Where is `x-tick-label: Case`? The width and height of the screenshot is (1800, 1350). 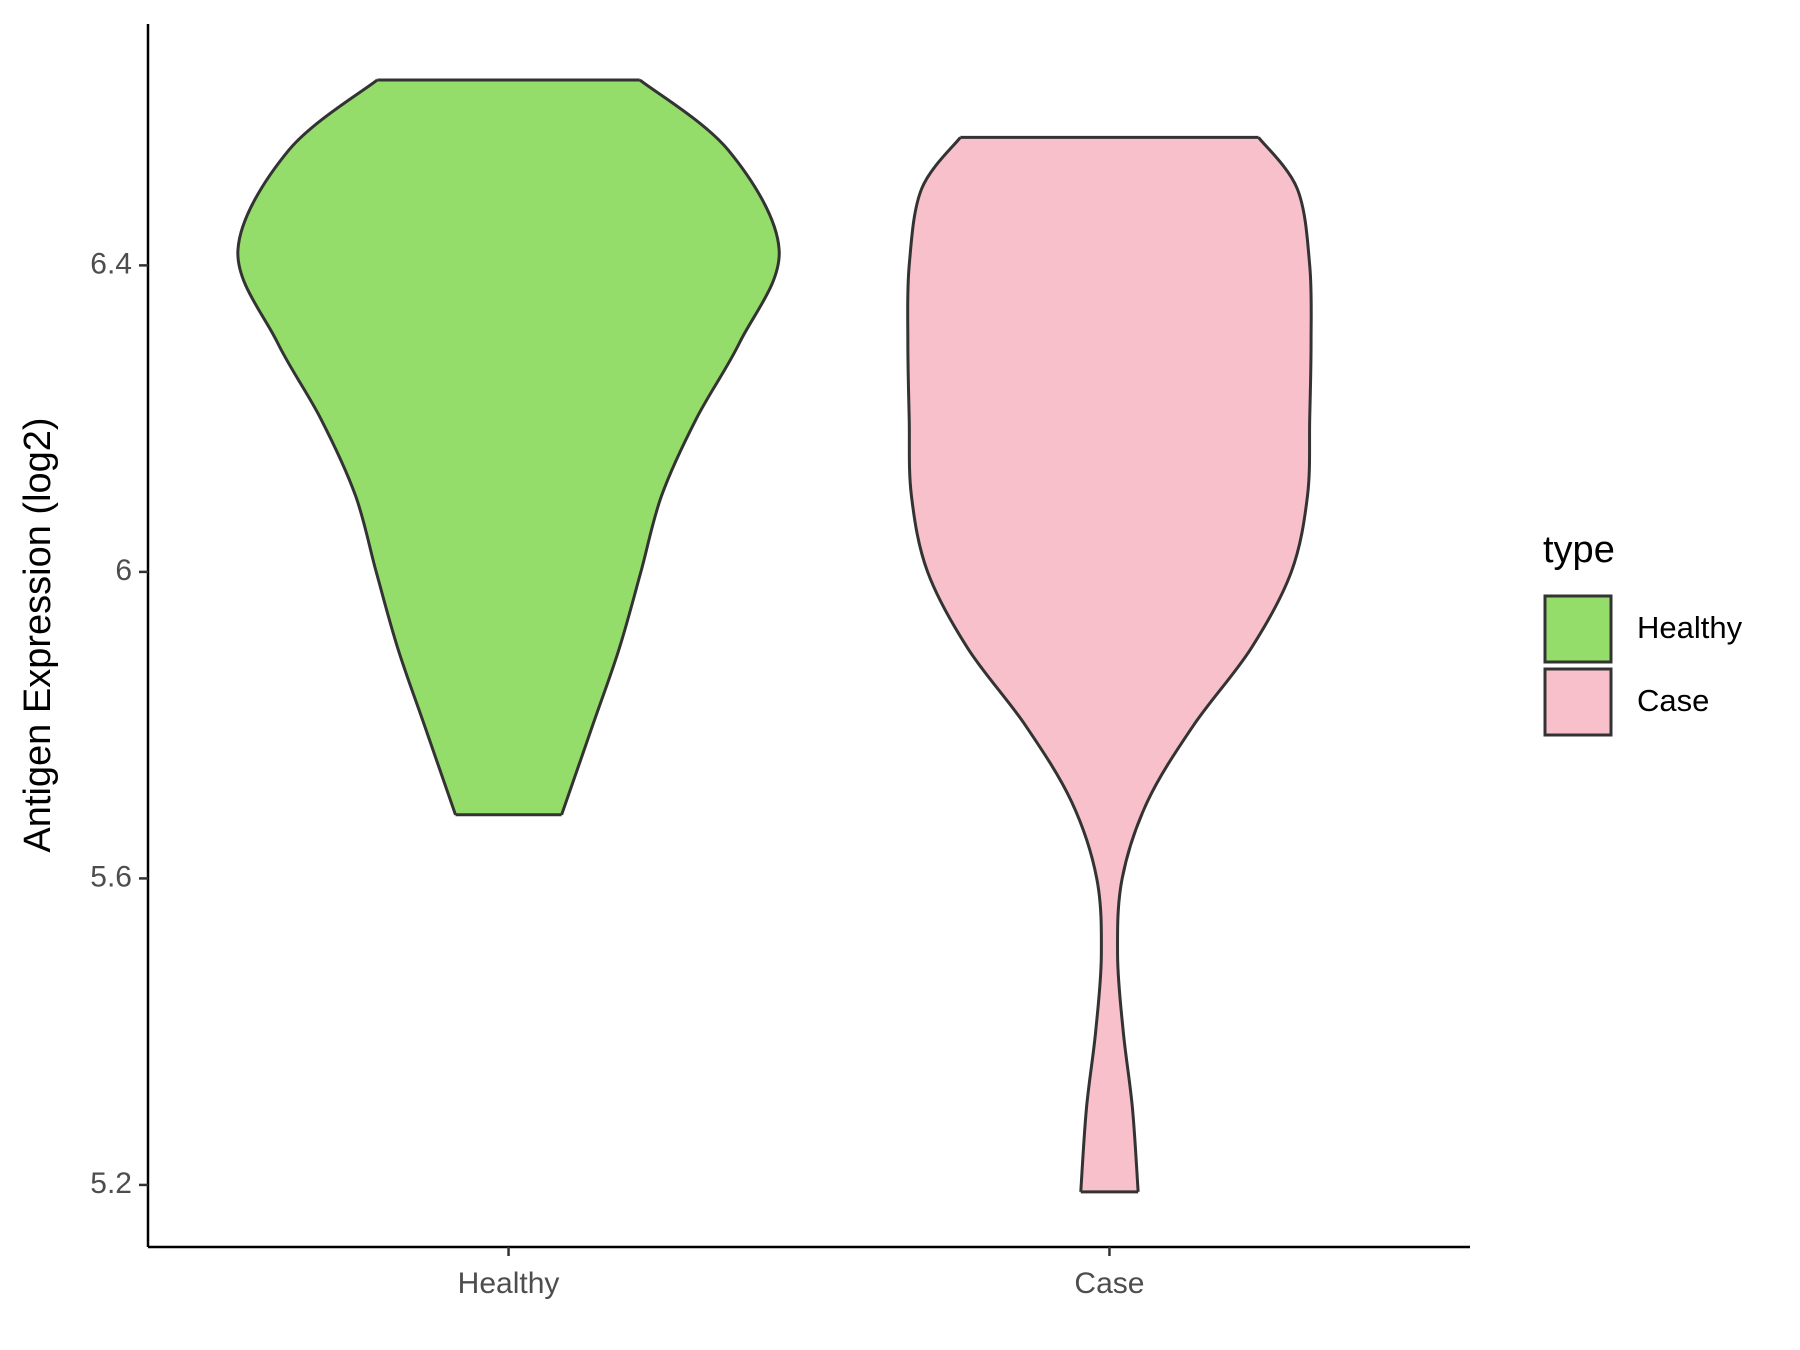
x-tick-label: Case is located at coordinates (1109, 1283).